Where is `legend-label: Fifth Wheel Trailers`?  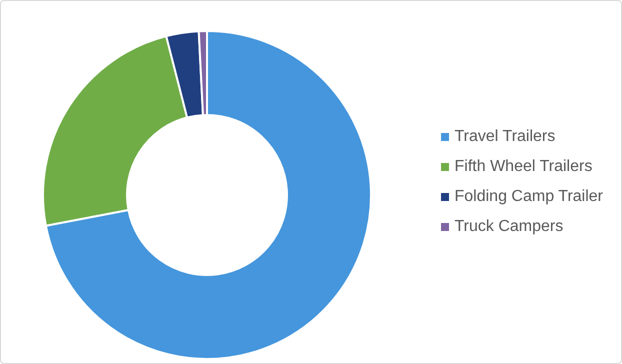
legend-label: Fifth Wheel Trailers is located at coordinates (523, 167).